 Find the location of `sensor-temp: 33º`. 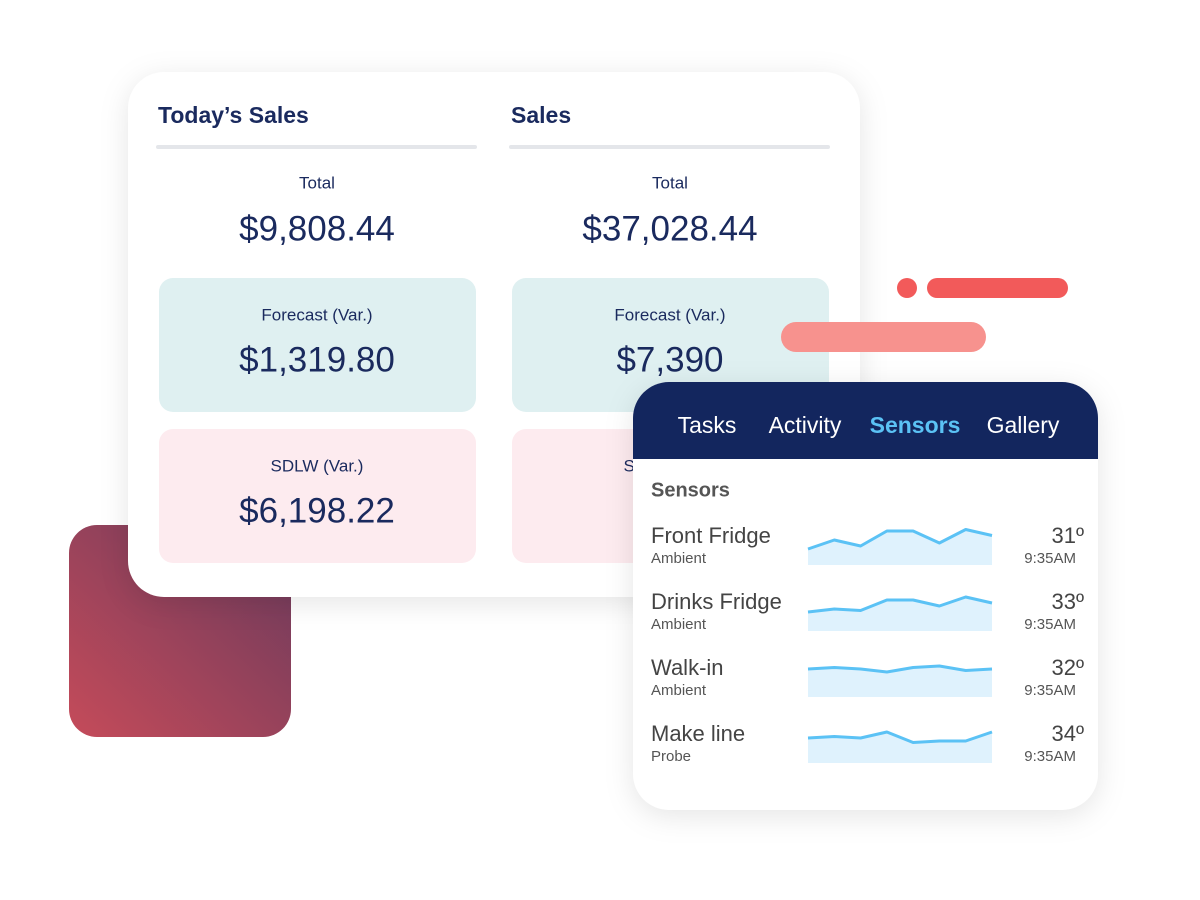

sensor-temp: 33º is located at coordinates (1067, 601).